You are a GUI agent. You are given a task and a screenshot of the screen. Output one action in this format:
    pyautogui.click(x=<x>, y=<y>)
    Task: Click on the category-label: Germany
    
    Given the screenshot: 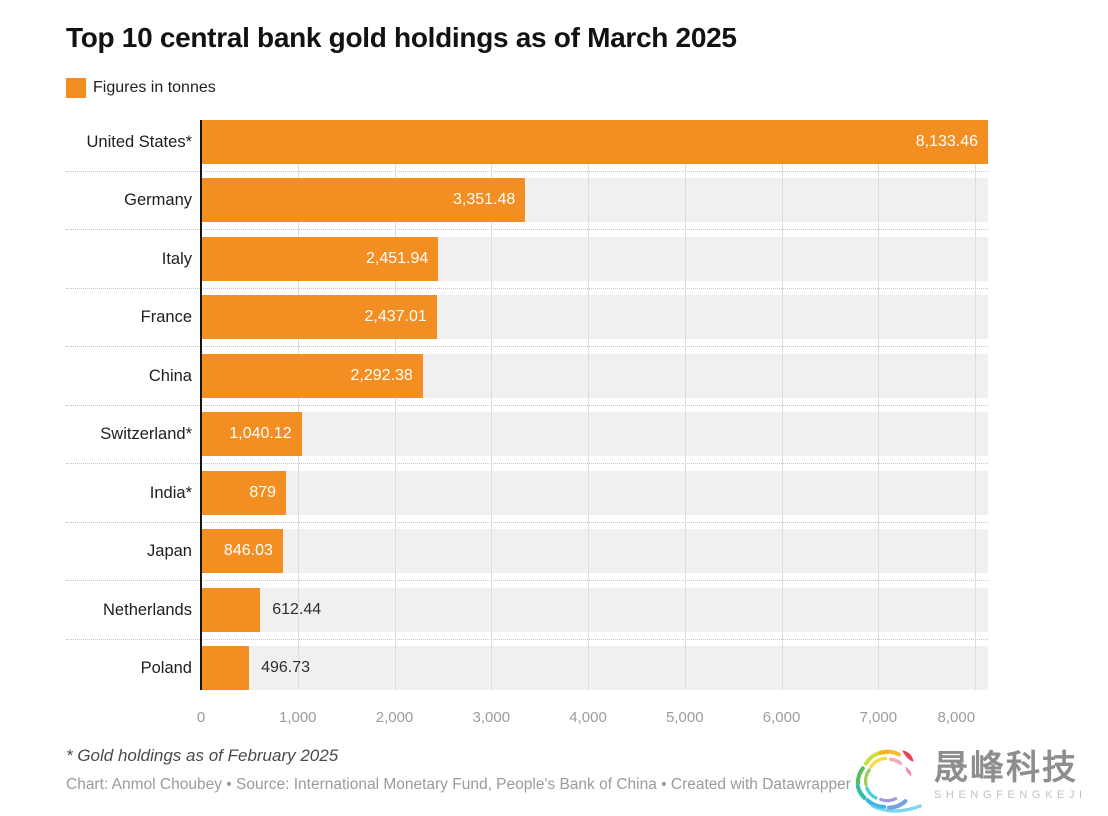 What is the action you would take?
    pyautogui.click(x=158, y=200)
    